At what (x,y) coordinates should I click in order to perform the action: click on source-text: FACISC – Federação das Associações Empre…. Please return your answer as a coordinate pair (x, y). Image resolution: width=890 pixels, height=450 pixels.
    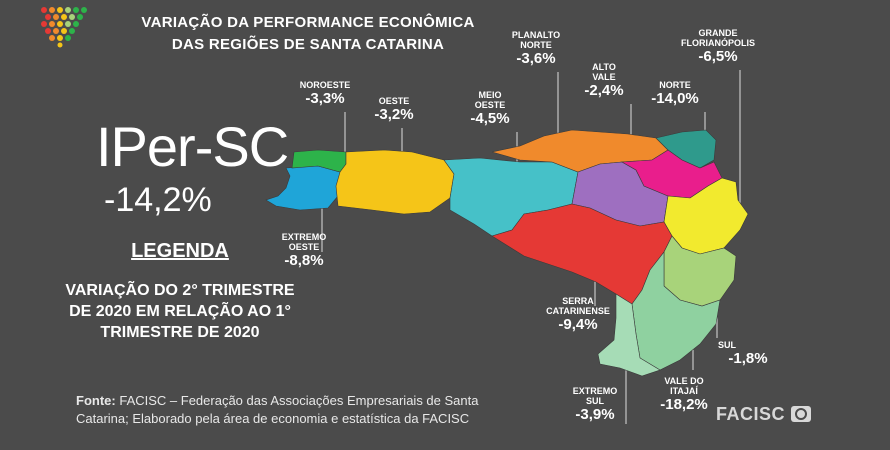
    Looking at the image, I should click on (277, 409).